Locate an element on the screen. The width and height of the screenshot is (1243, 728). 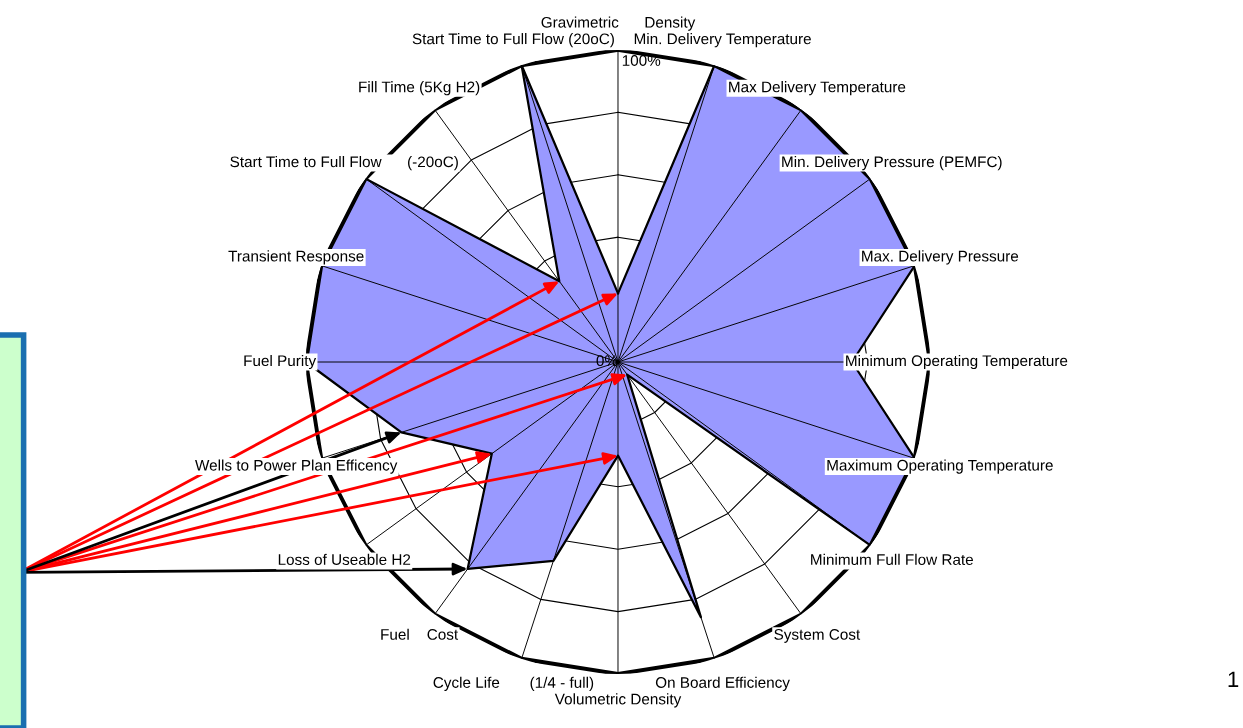
spoke-label: Cycle Life (1/4 - full) is located at coordinates (513, 683).